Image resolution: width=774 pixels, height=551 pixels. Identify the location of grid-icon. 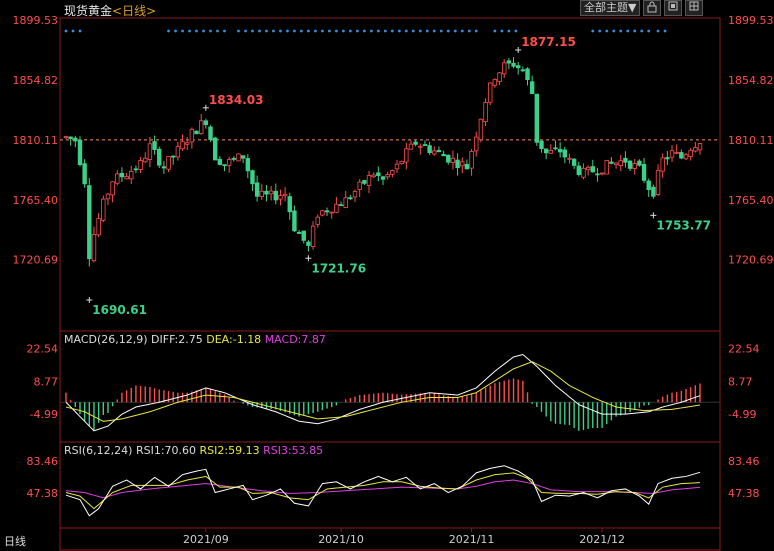
(694, 8).